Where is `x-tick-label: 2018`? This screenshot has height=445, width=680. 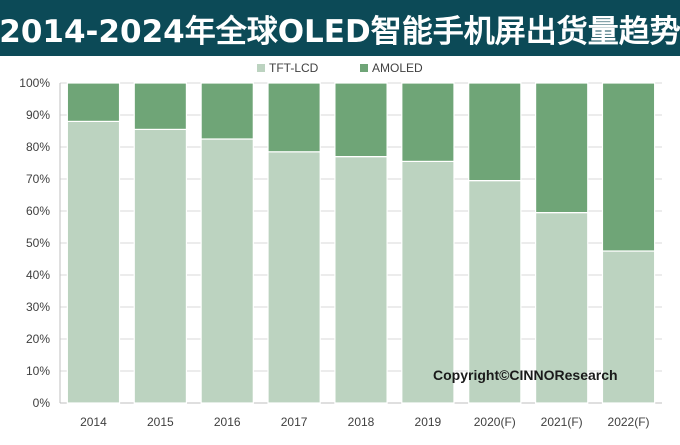
x-tick-label: 2018 is located at coordinates (361, 422).